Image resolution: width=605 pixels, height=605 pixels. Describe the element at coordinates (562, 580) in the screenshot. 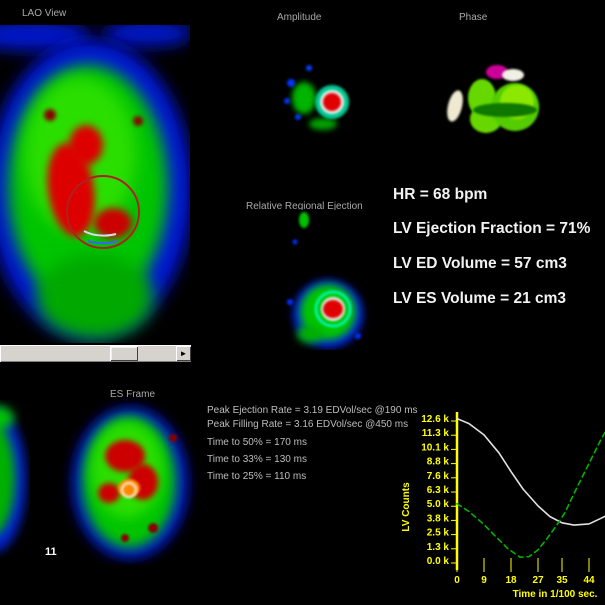

I see `x-tick-label: 35` at that location.